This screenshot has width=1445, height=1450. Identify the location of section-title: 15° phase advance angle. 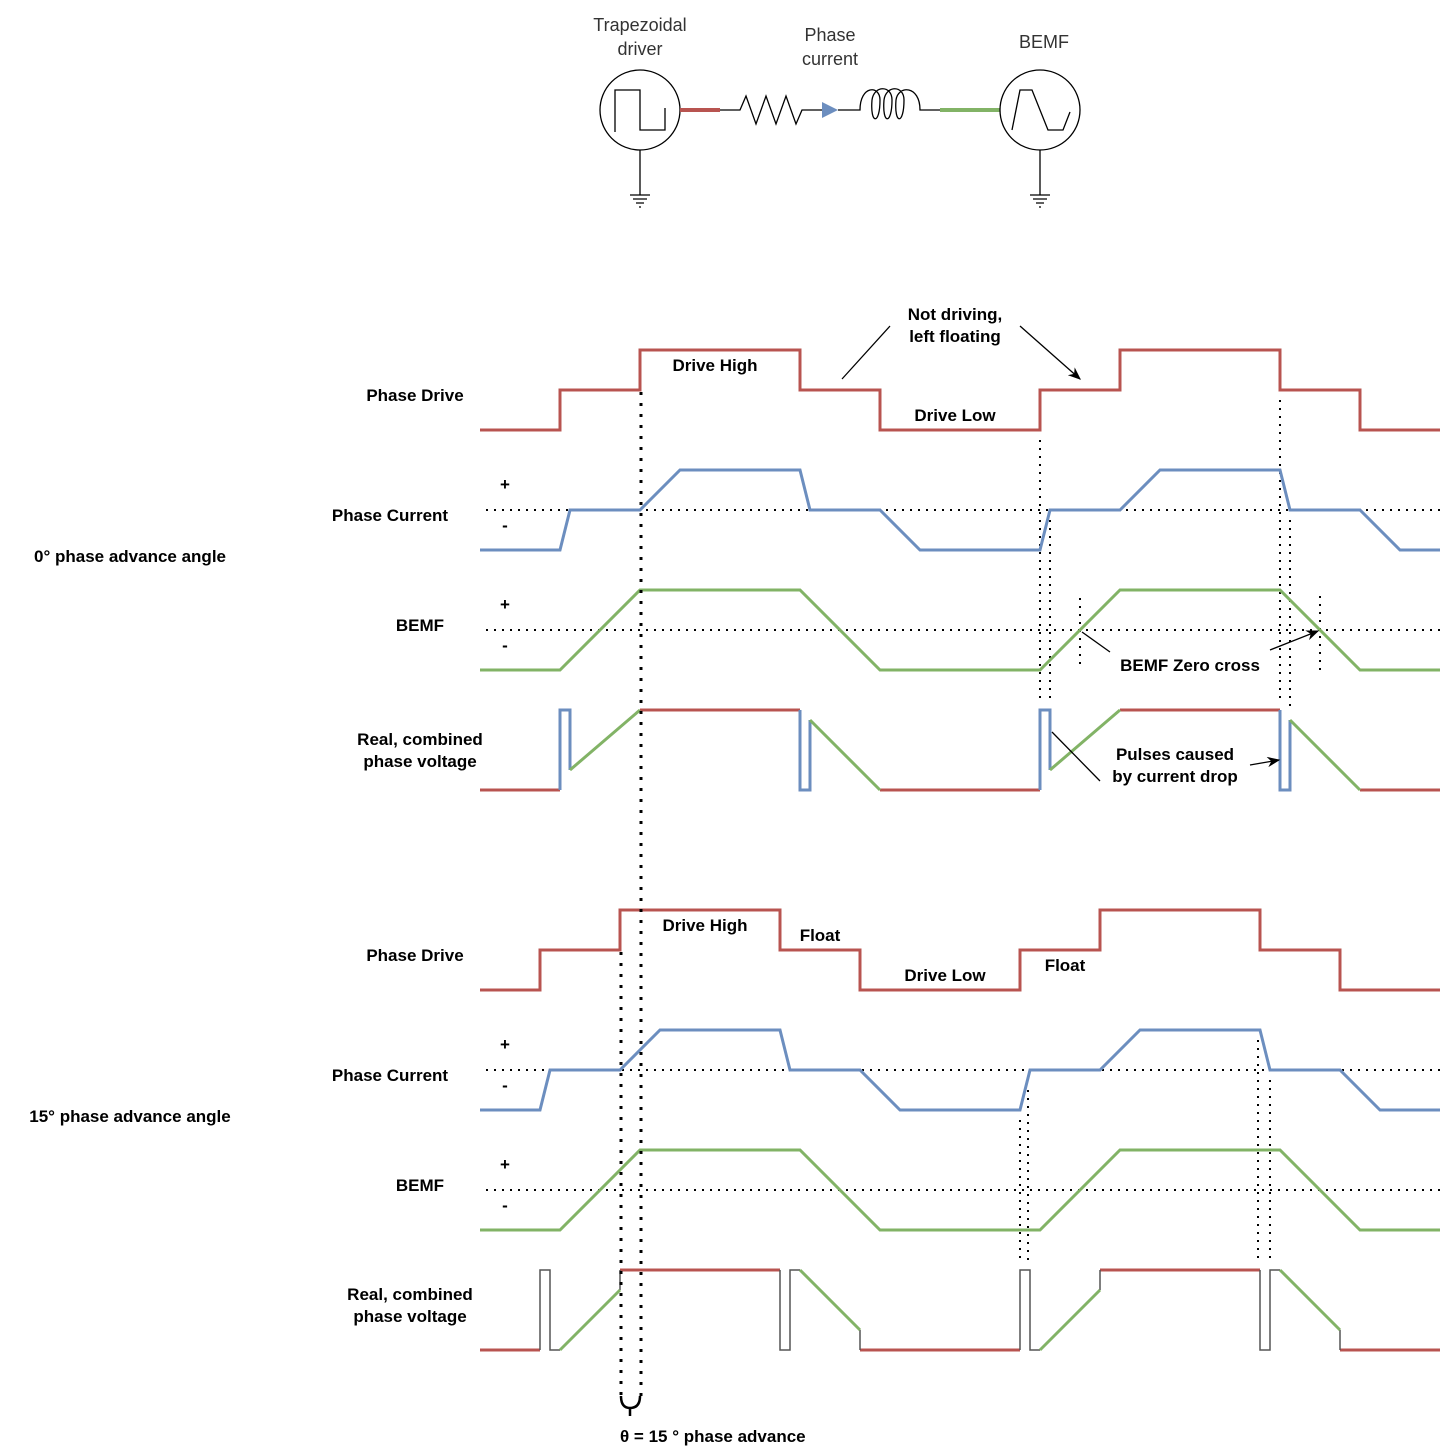
(129, 1116).